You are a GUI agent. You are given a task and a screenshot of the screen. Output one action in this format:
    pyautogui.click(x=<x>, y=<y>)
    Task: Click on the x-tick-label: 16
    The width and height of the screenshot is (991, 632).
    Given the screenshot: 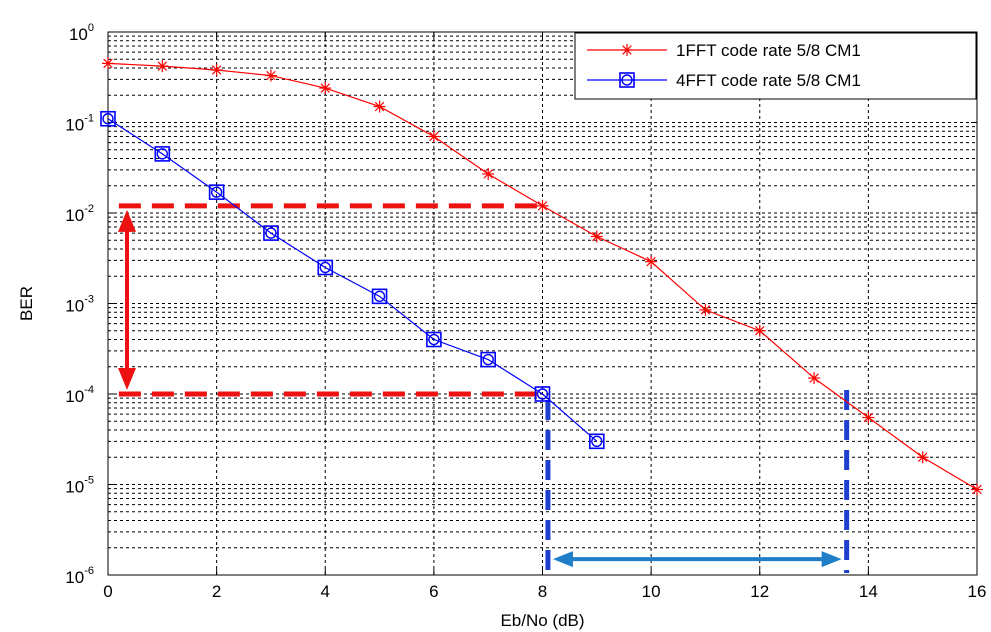 What is the action you would take?
    pyautogui.click(x=977, y=591)
    